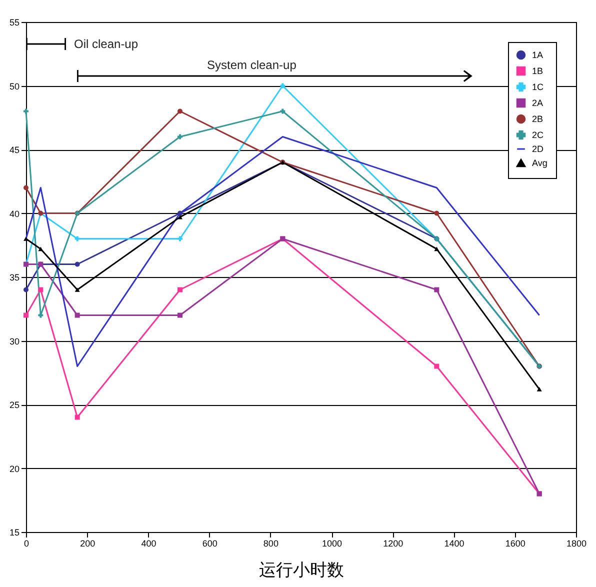  I want to click on x-tick-label: 400, so click(148, 543).